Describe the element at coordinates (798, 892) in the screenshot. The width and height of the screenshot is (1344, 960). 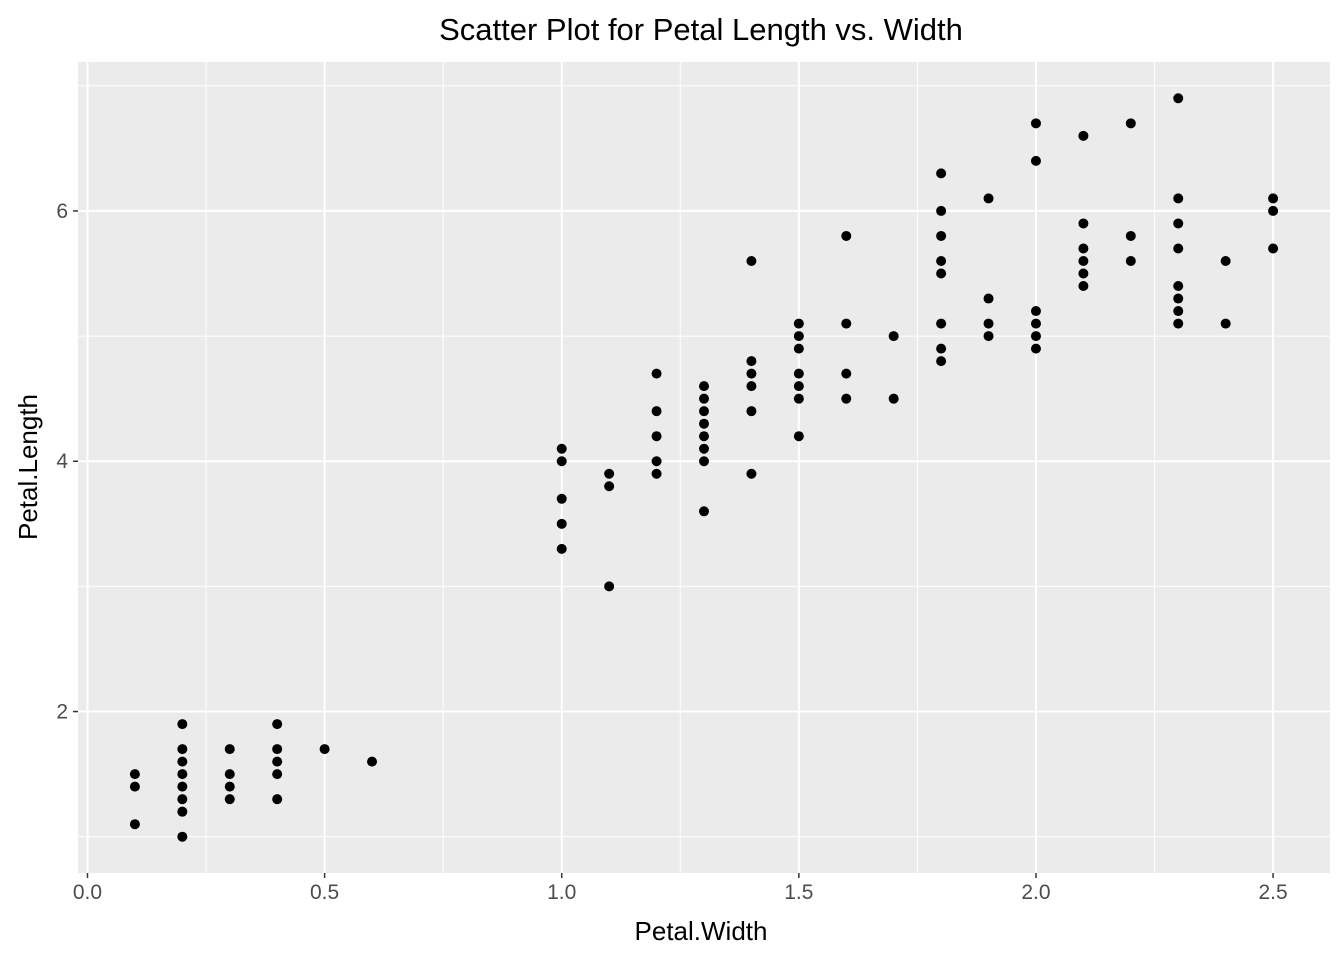
I see `x-tick-label: 1.5` at that location.